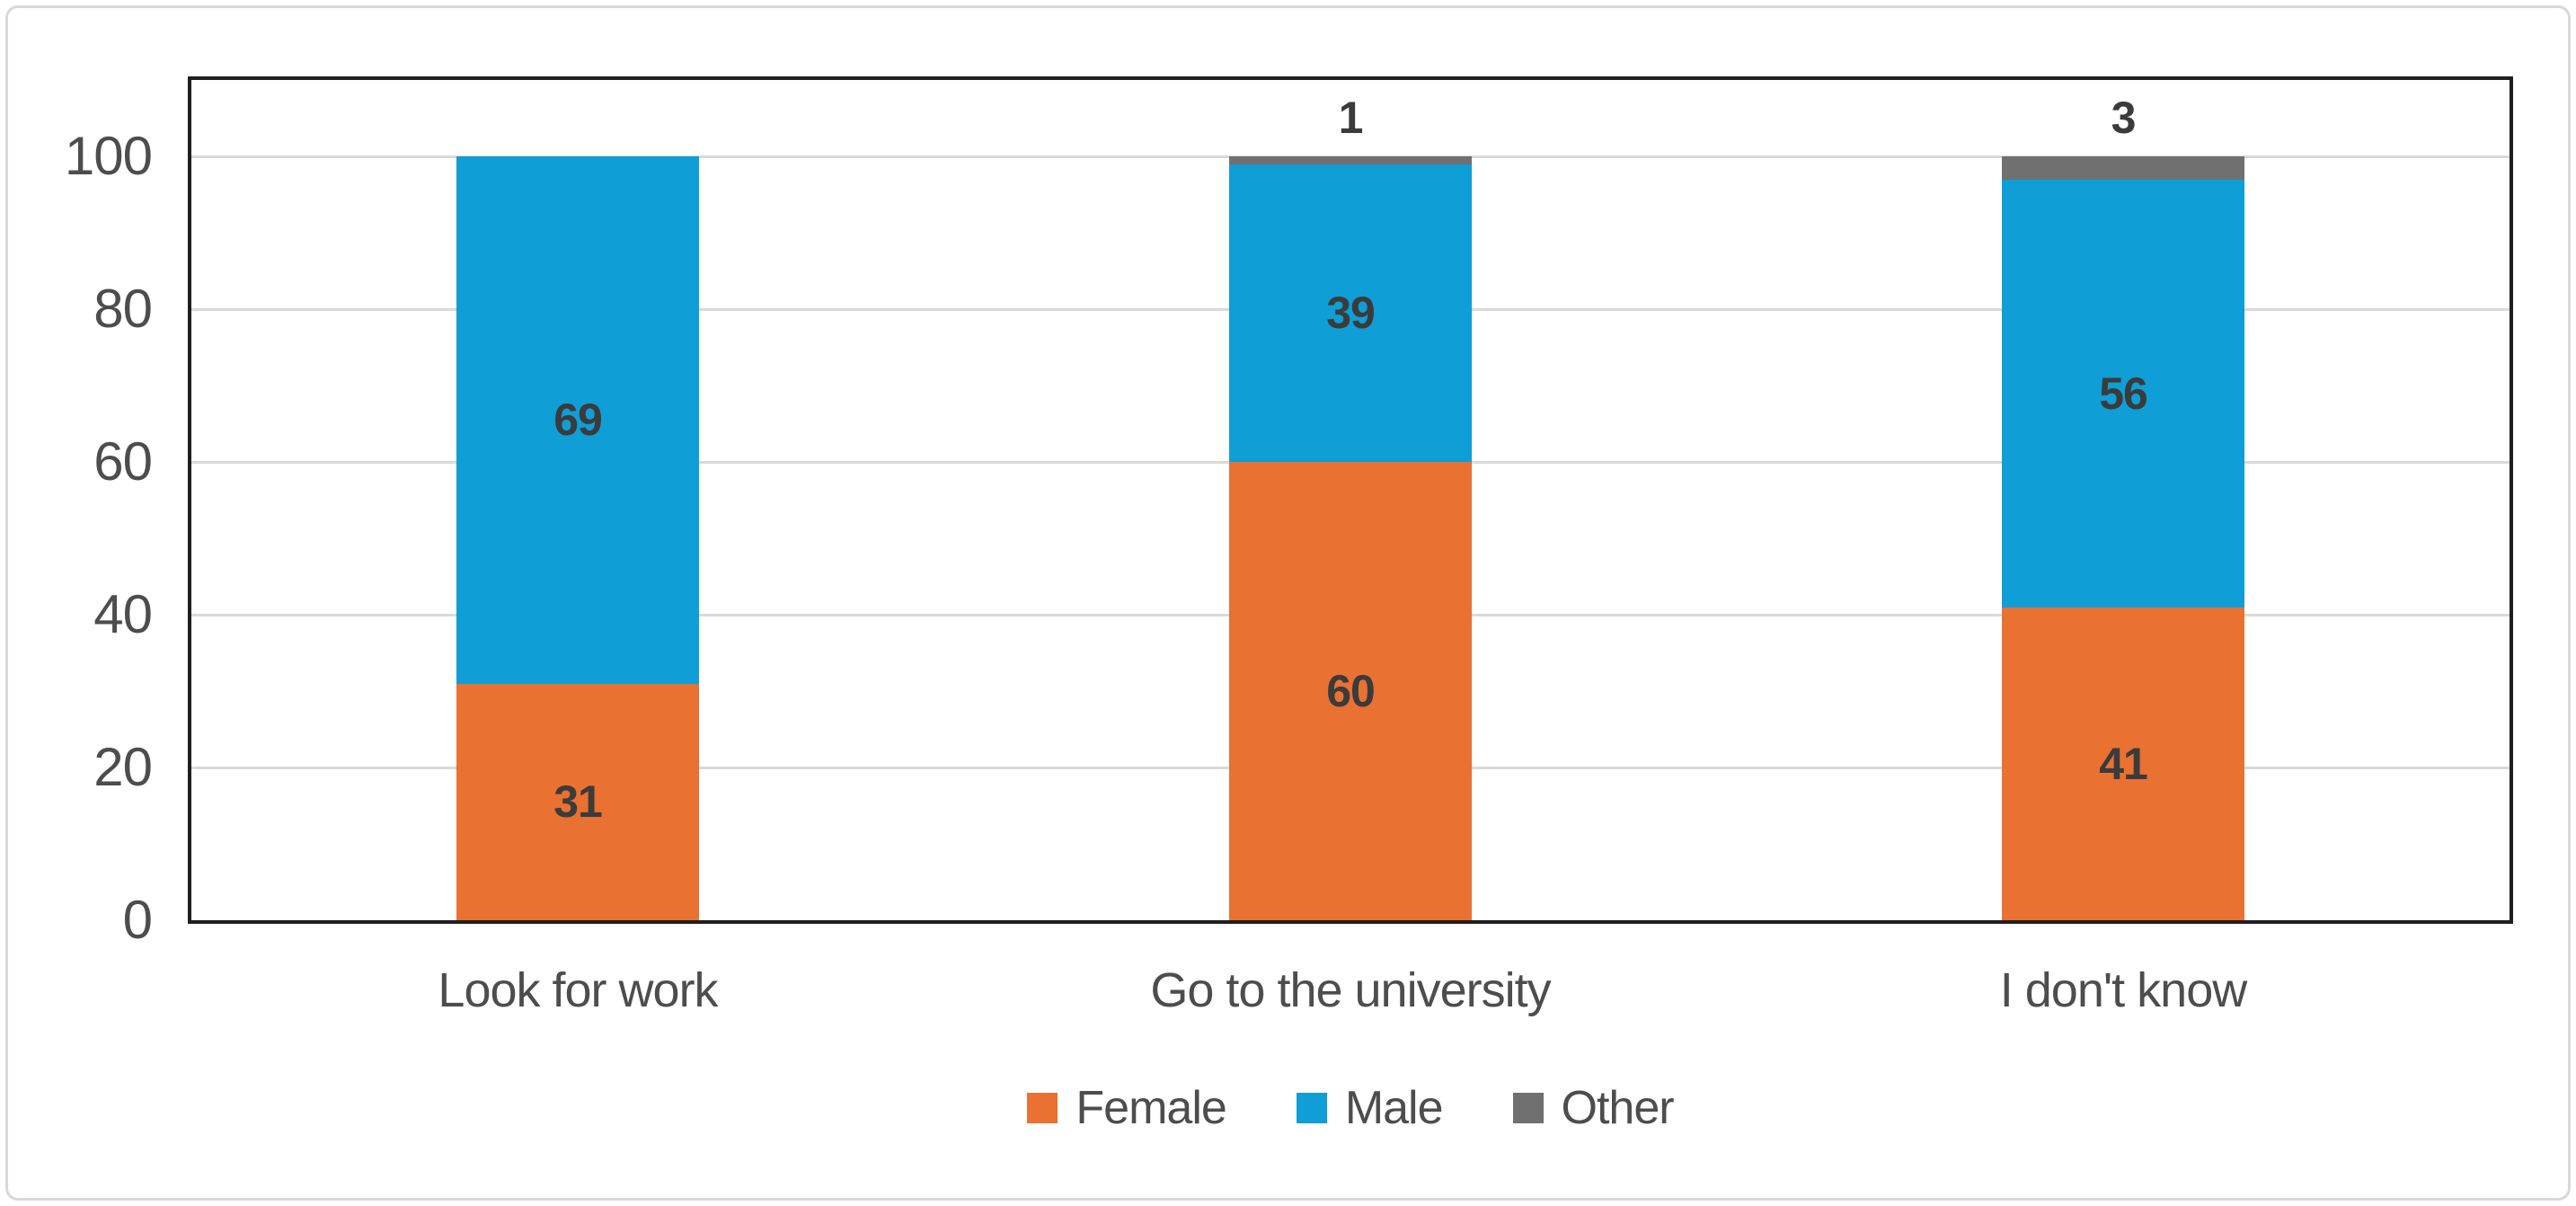 This screenshot has width=2576, height=1206. I want to click on y-tick-label-0: 0, so click(137, 920).